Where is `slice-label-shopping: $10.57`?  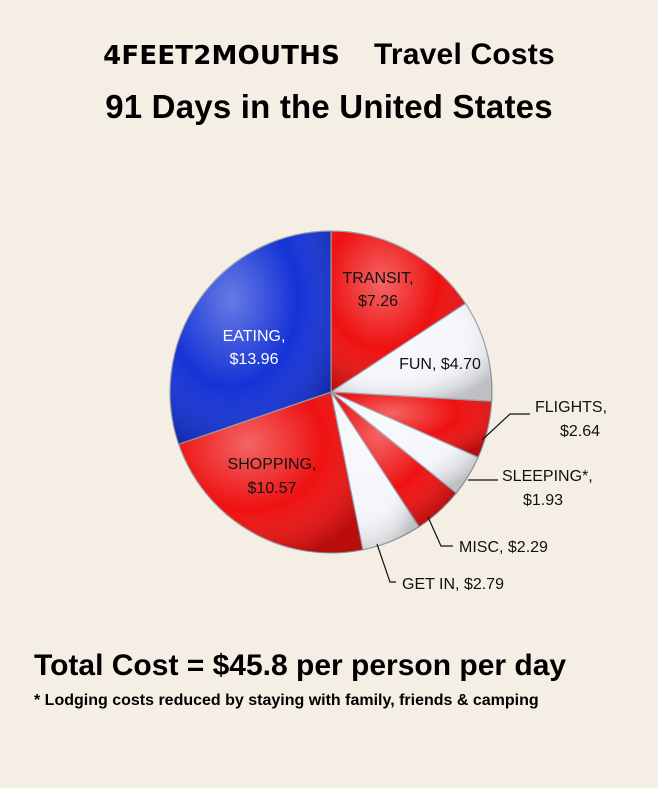
slice-label-shopping: $10.57 is located at coordinates (272, 488).